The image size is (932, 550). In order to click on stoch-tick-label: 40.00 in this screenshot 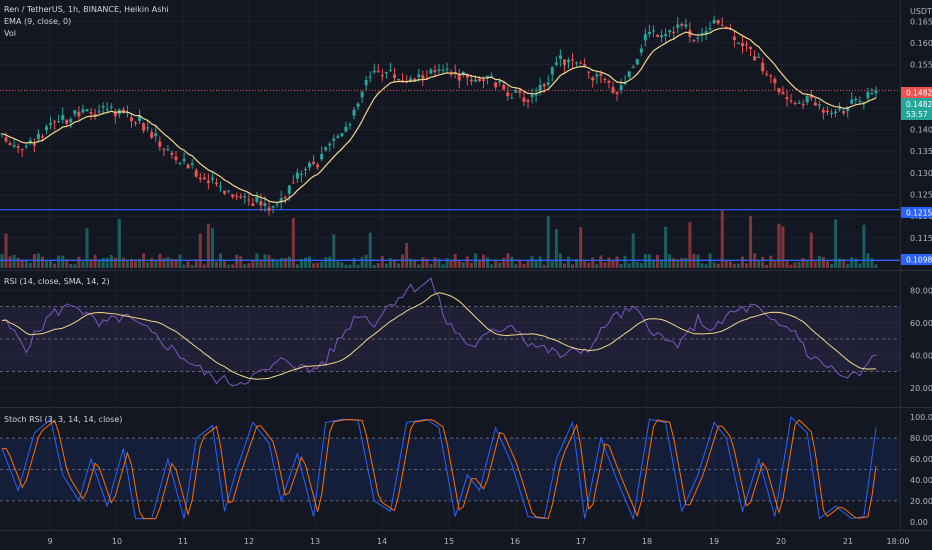, I will do `click(921, 480)`.